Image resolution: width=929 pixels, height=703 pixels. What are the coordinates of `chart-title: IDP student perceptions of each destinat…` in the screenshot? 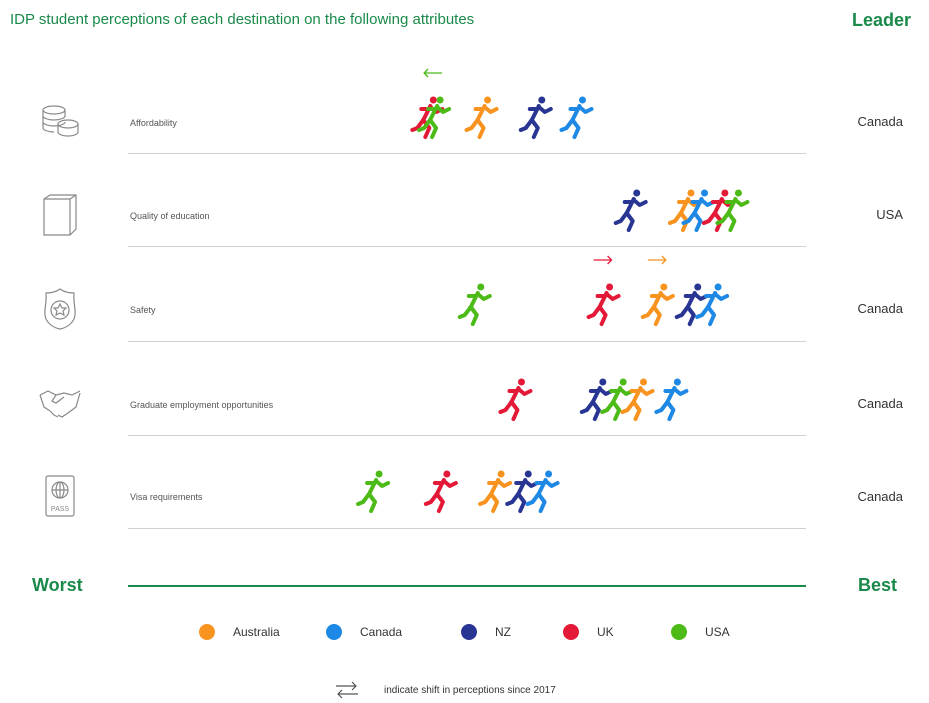 It's located at (242, 19).